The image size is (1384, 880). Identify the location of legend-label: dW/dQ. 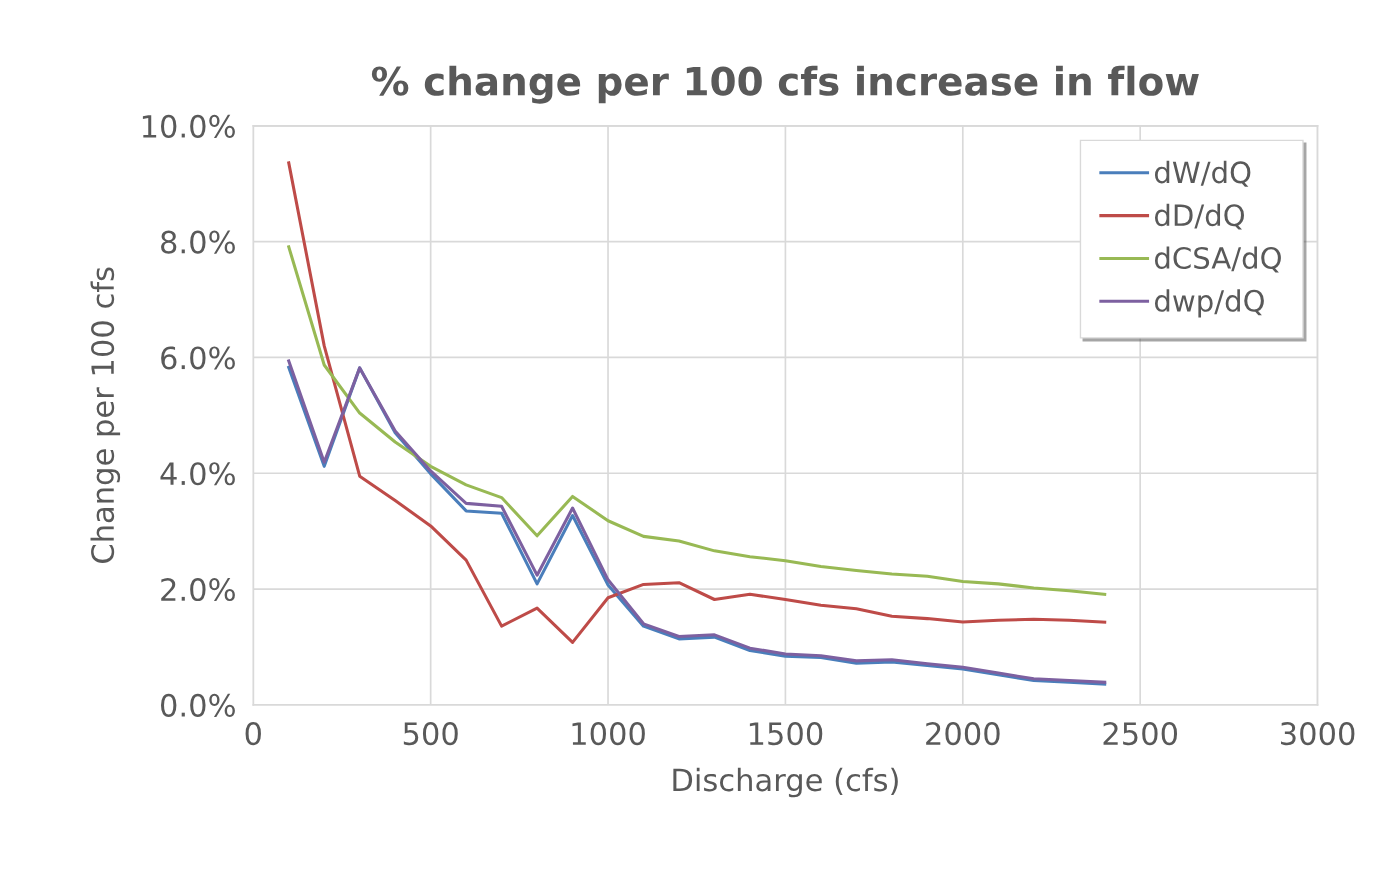
(1202, 173).